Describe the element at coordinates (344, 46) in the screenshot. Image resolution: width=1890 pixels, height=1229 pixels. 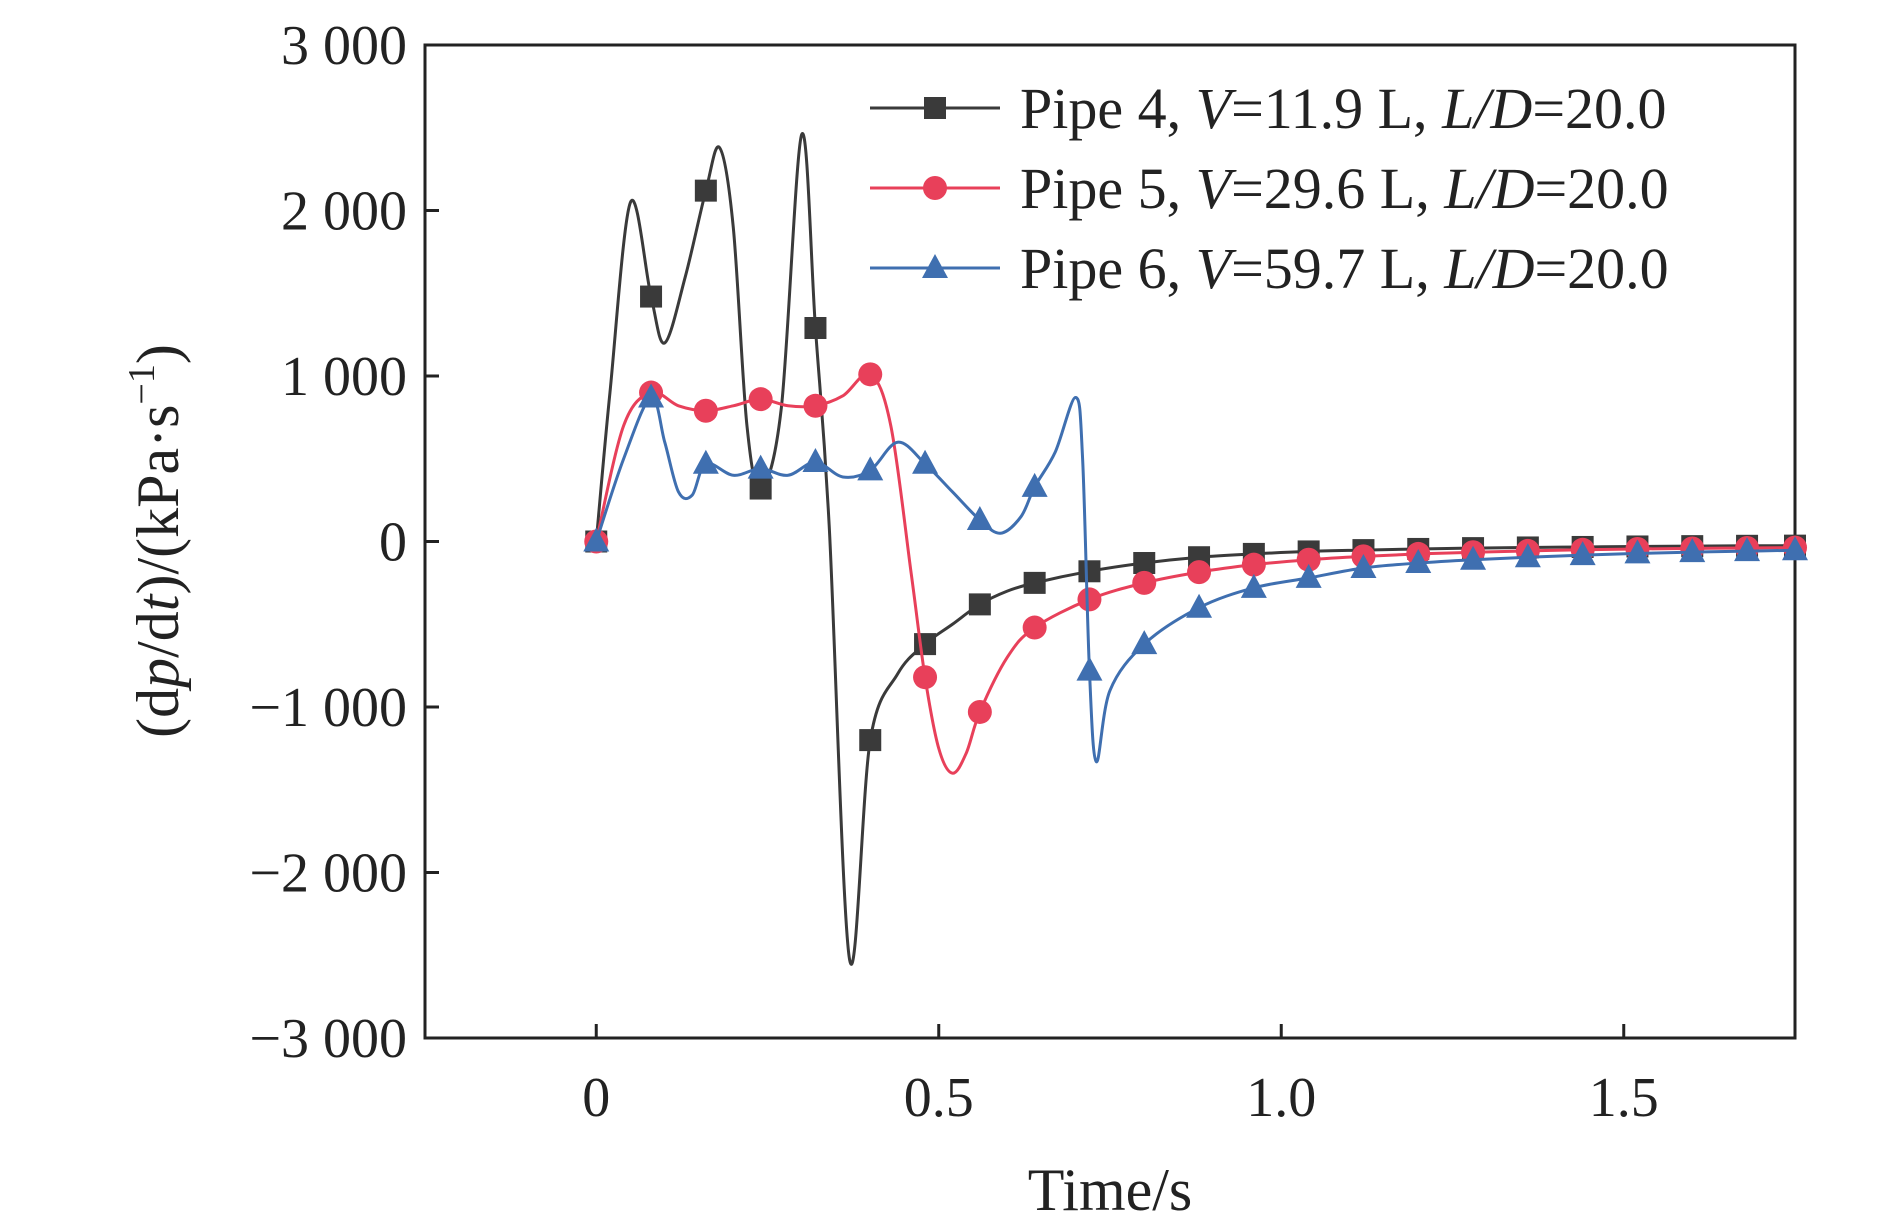
I see `y-tick-label: 3 000` at that location.